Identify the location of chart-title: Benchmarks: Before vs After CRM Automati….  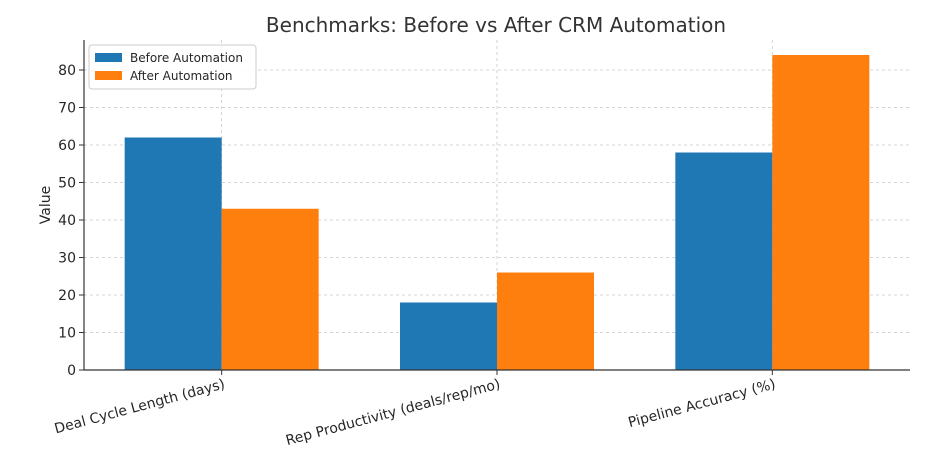
(496, 25).